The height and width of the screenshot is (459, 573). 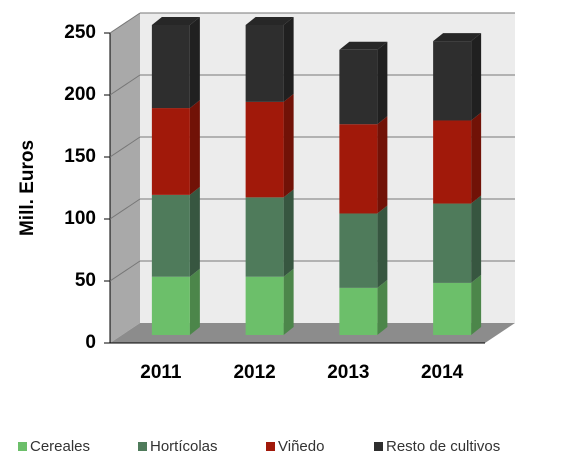 I want to click on y-tick-label: 150, so click(x=80, y=156).